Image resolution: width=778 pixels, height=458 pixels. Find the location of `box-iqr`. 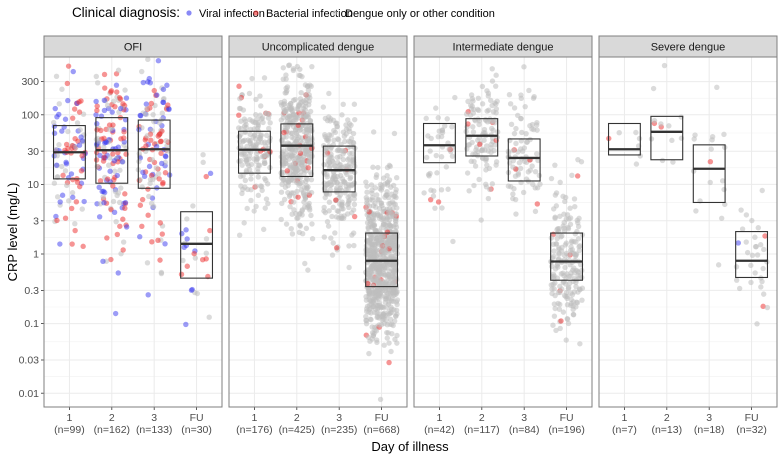

box-iqr is located at coordinates (624, 139).